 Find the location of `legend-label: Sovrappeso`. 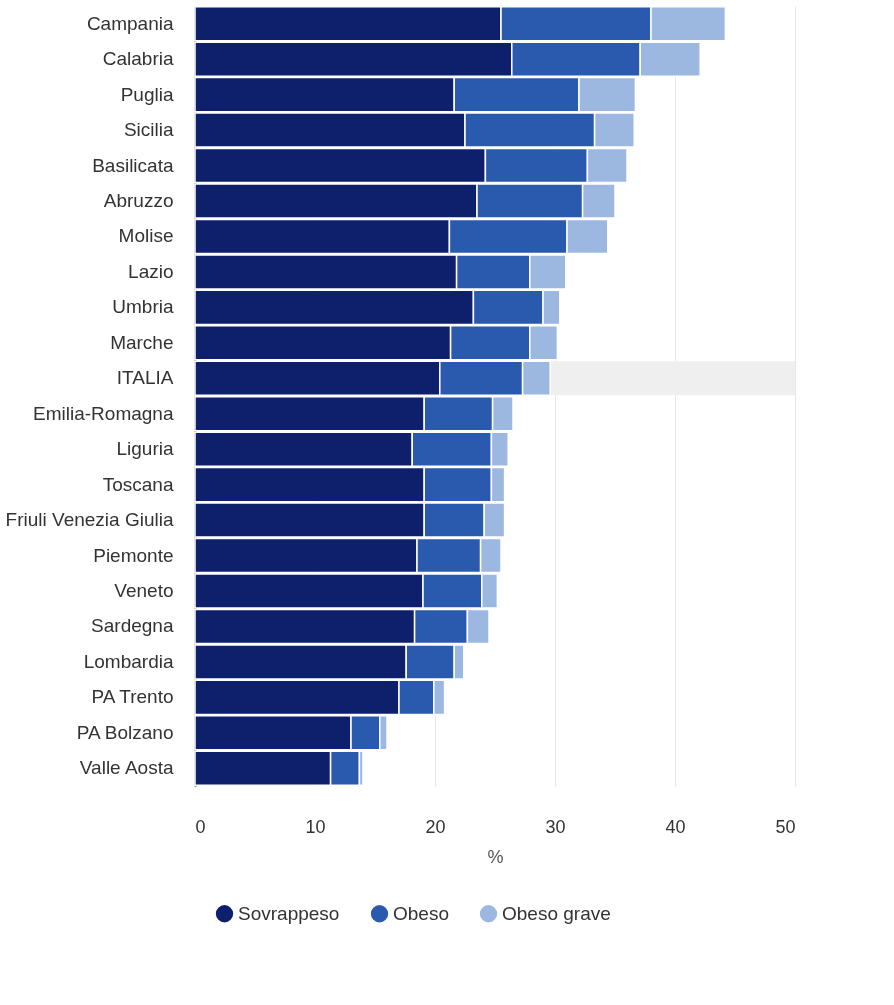

legend-label: Sovrappeso is located at coordinates (289, 913).